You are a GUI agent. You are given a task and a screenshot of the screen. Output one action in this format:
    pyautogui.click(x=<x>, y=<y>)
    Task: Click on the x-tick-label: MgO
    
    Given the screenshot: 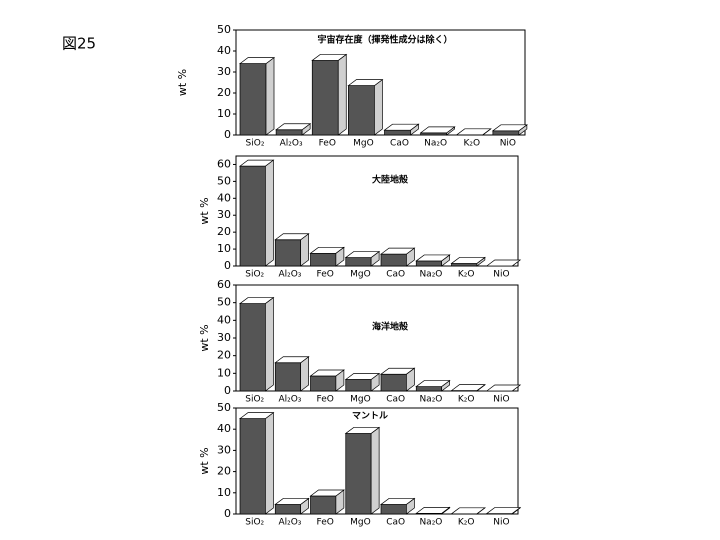 What is the action you would take?
    pyautogui.click(x=363, y=144)
    